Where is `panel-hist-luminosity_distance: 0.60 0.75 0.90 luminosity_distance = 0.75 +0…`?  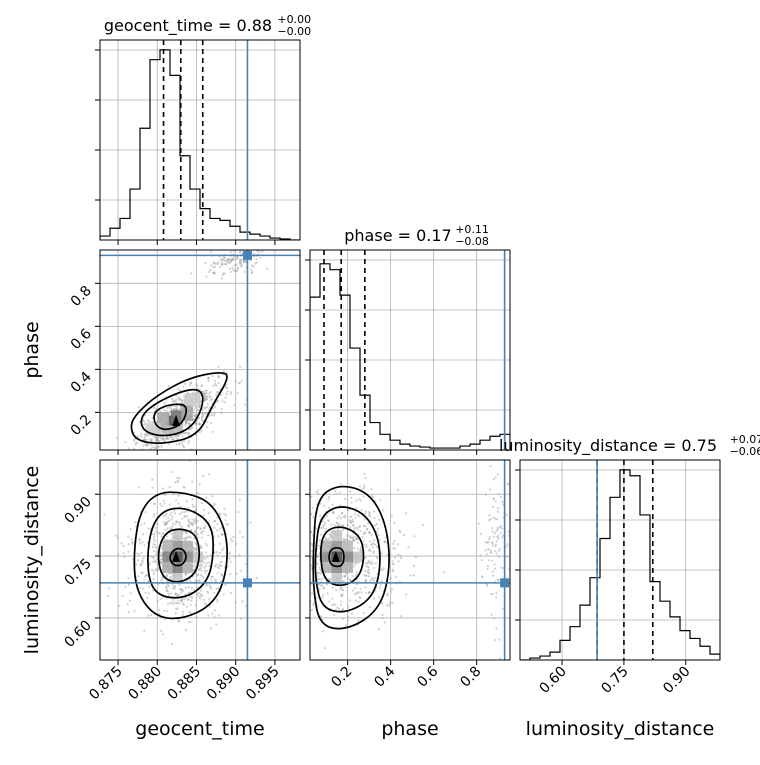
panel-hist-luminosity_distance: 0.60 0.75 0.90 luminosity_distance = 0.75 +0… is located at coordinates (629, 565).